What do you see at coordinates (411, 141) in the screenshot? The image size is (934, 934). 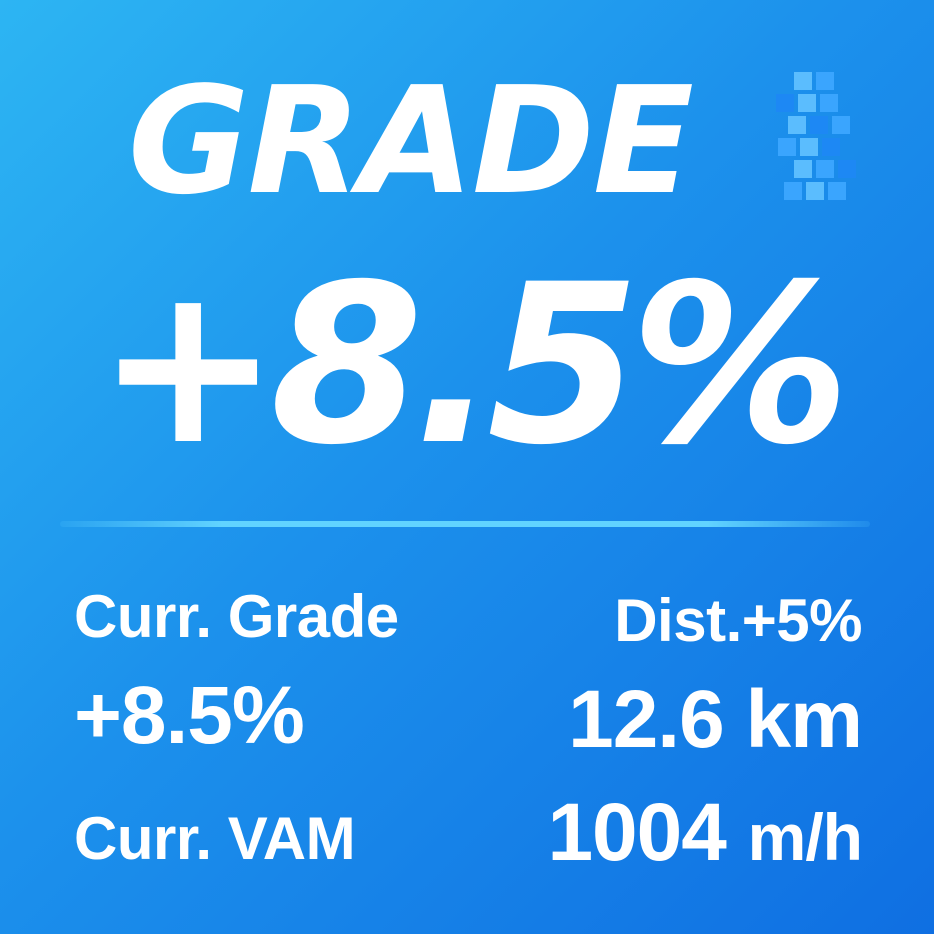 I see `grade-title: GRADE` at bounding box center [411, 141].